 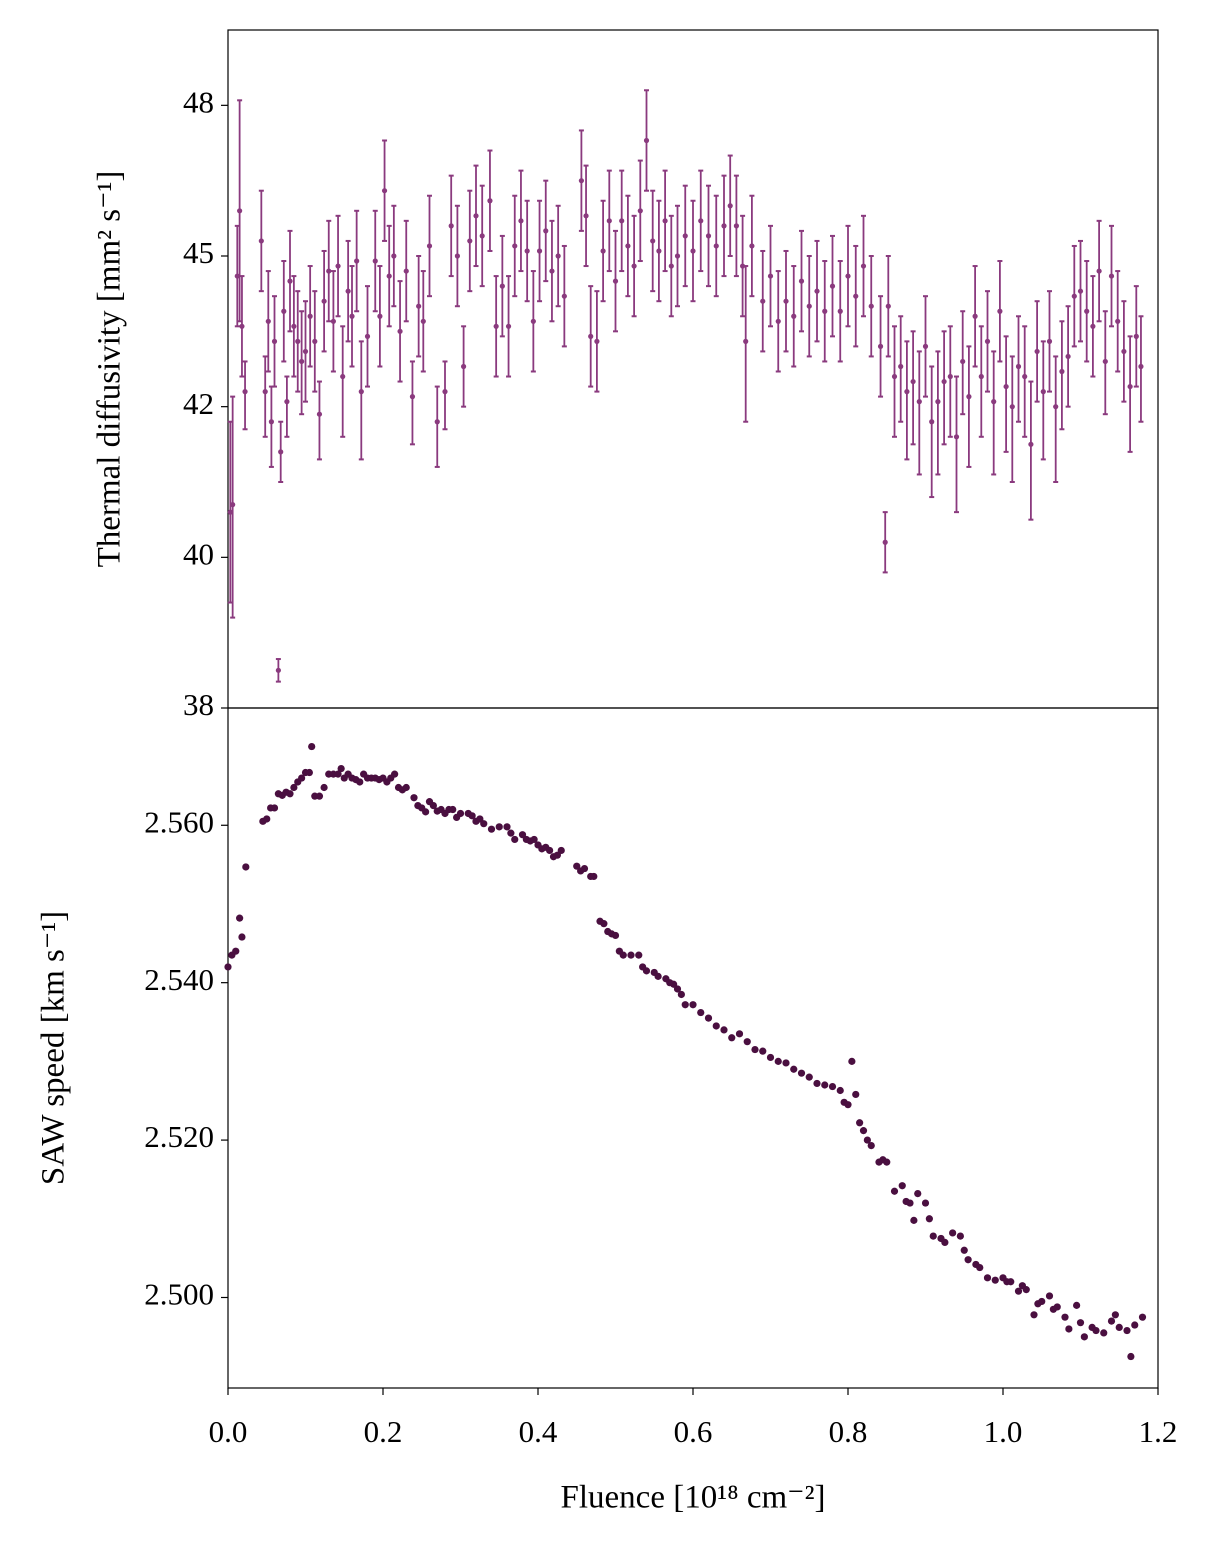 What do you see at coordinates (179, 1136) in the screenshot?
I see `y-tick-label: 2.520` at bounding box center [179, 1136].